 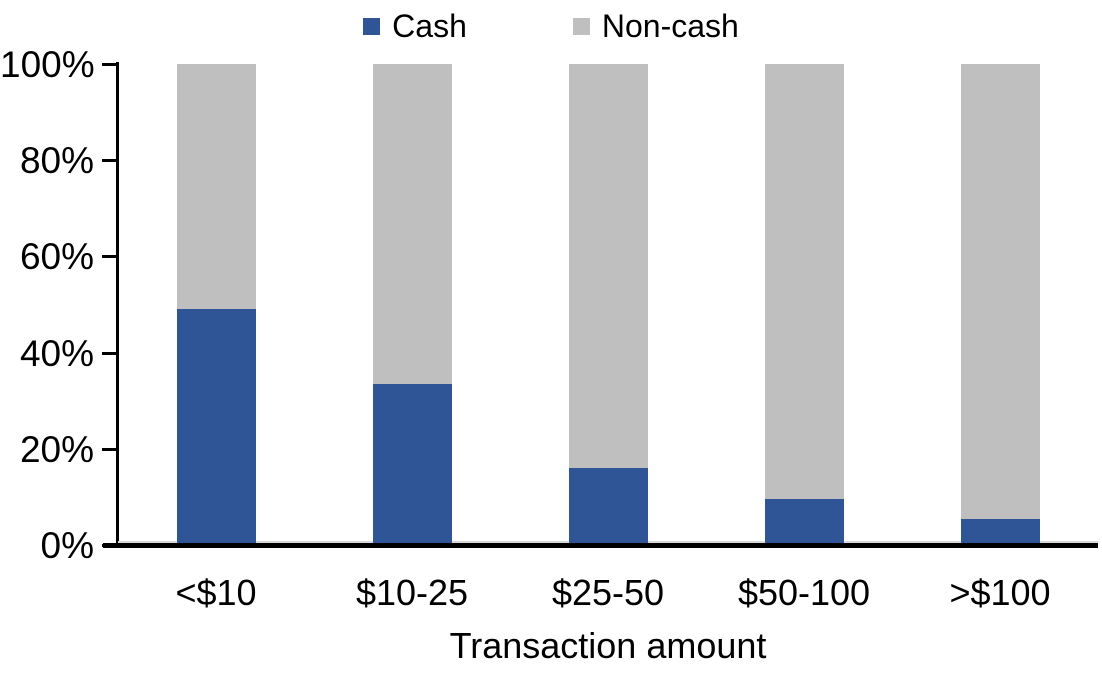 I want to click on x-tick-label: $25-50, so click(x=608, y=592).